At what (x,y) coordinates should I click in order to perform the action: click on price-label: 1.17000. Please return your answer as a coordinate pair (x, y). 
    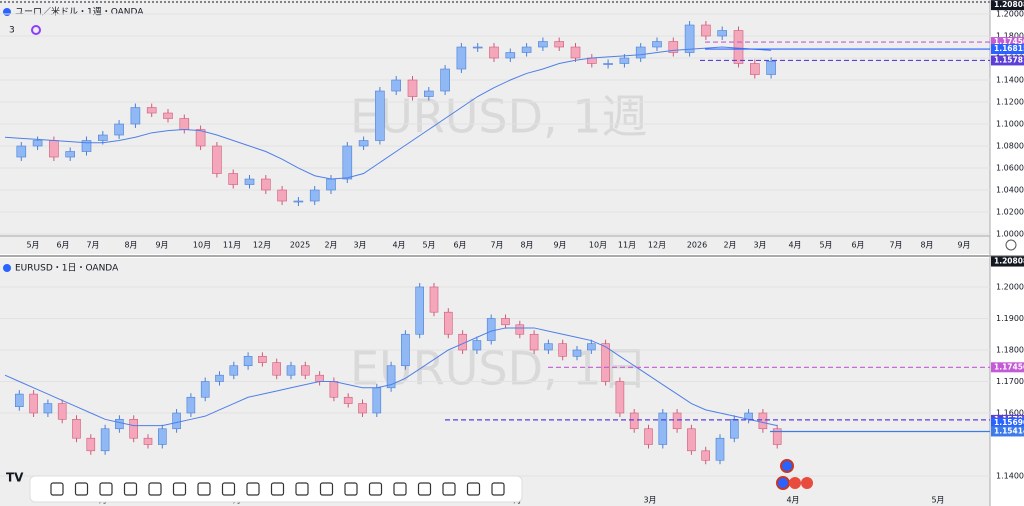
    Looking at the image, I should click on (1010, 381).